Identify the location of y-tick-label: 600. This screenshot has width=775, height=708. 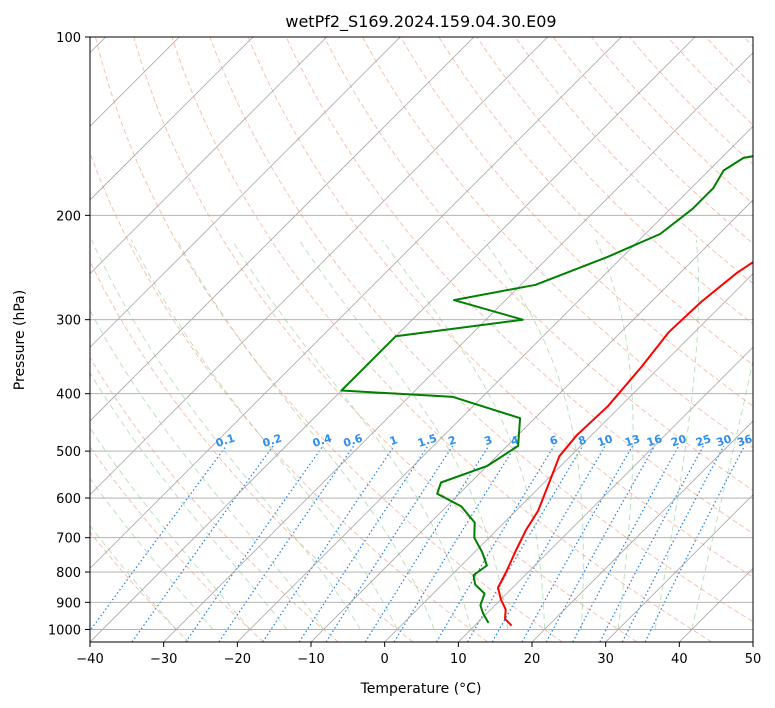
(68, 499).